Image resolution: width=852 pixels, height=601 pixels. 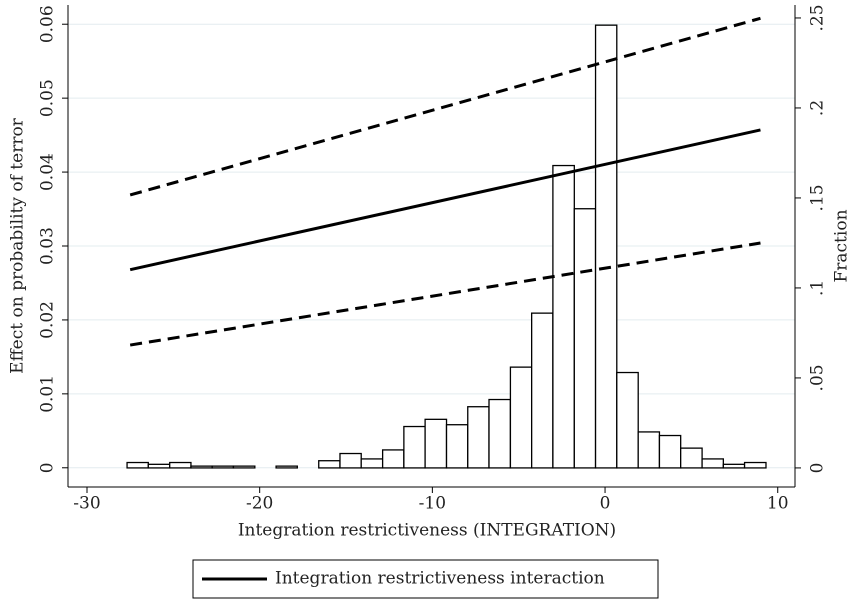 What do you see at coordinates (432, 504) in the screenshot?
I see `x-tick-label: -10` at bounding box center [432, 504].